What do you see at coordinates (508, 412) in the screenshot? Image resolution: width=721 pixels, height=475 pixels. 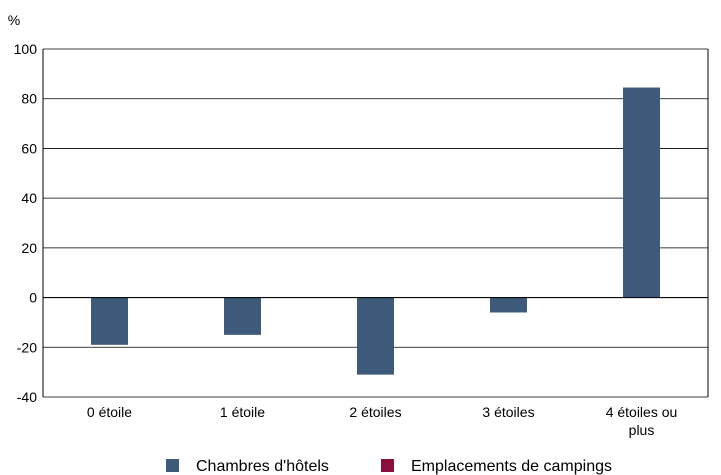 I see `x-tick-label: 3 étoiles` at bounding box center [508, 412].